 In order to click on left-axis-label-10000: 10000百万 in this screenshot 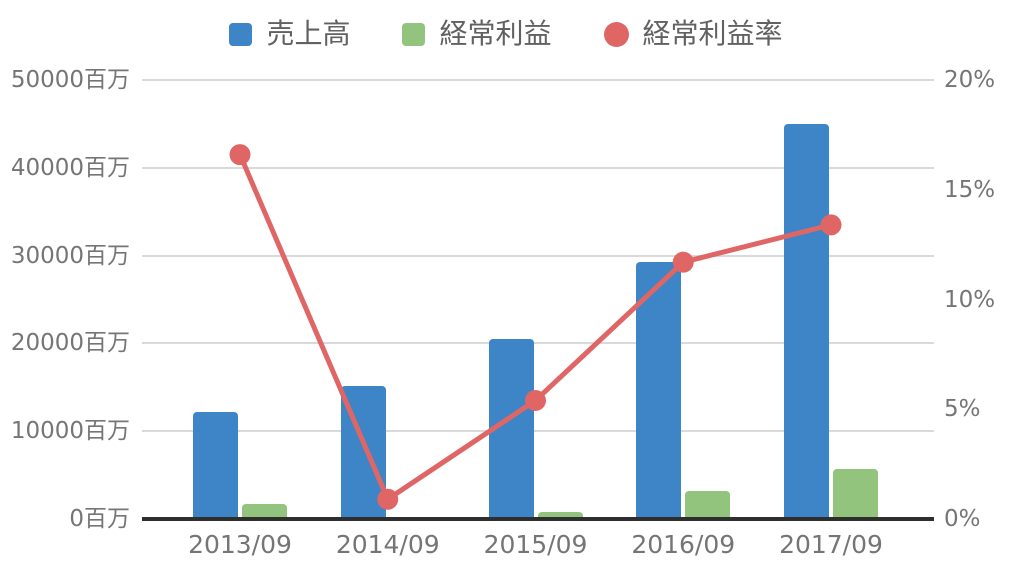, I will do `click(70, 431)`.